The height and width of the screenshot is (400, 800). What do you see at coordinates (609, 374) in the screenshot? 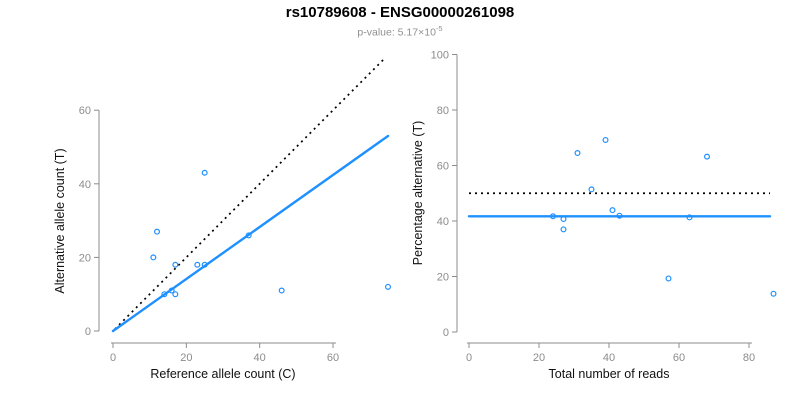
I see `right-x-axis-label: Total number of reads` at bounding box center [609, 374].